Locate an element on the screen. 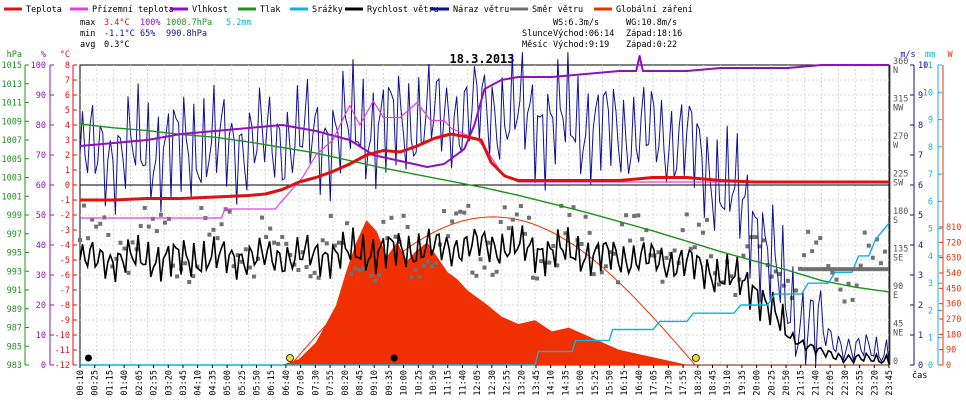 The height and width of the screenshot is (400, 966). mm-tick-8: 3 is located at coordinates (930, 284).